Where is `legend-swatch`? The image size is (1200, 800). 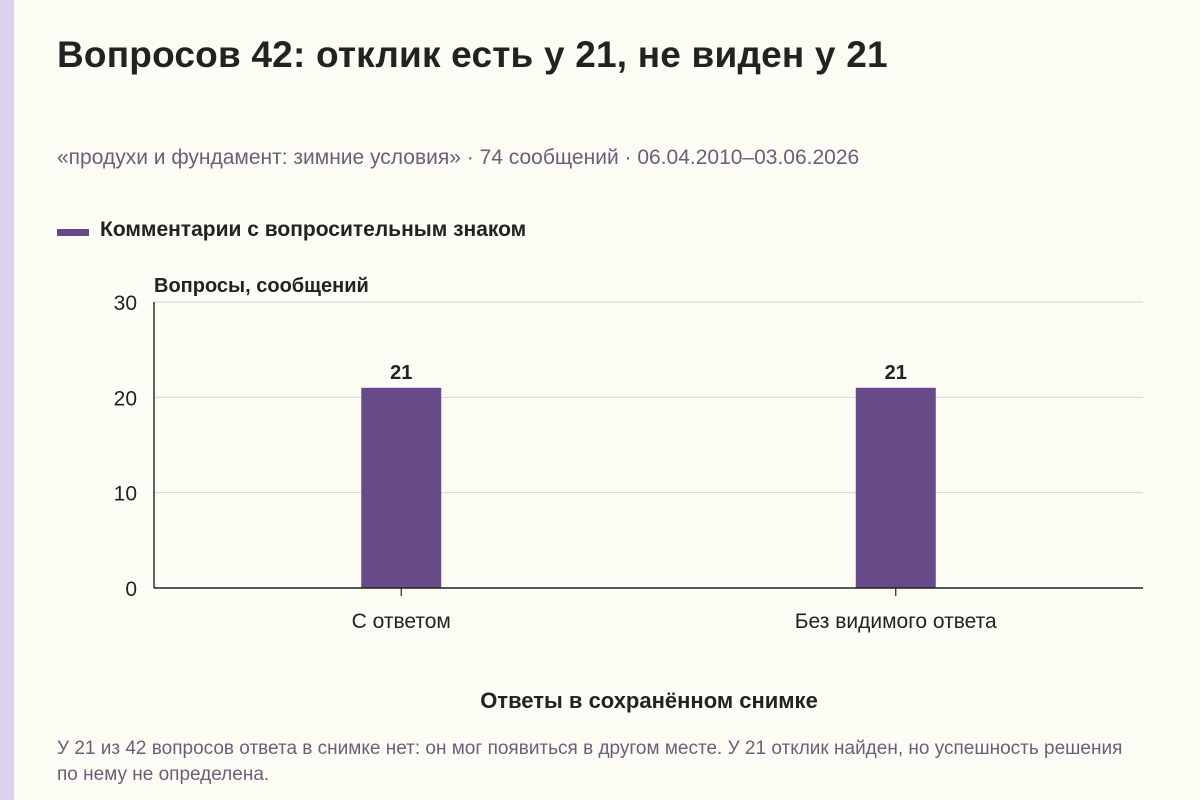 legend-swatch is located at coordinates (73, 232).